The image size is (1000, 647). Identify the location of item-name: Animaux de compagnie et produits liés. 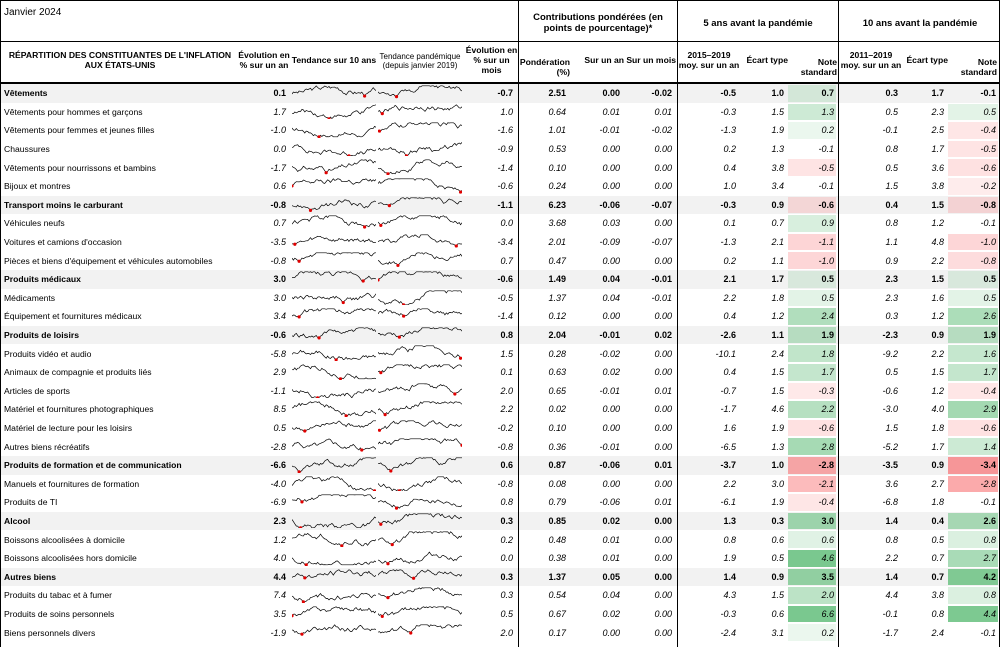
(78, 372).